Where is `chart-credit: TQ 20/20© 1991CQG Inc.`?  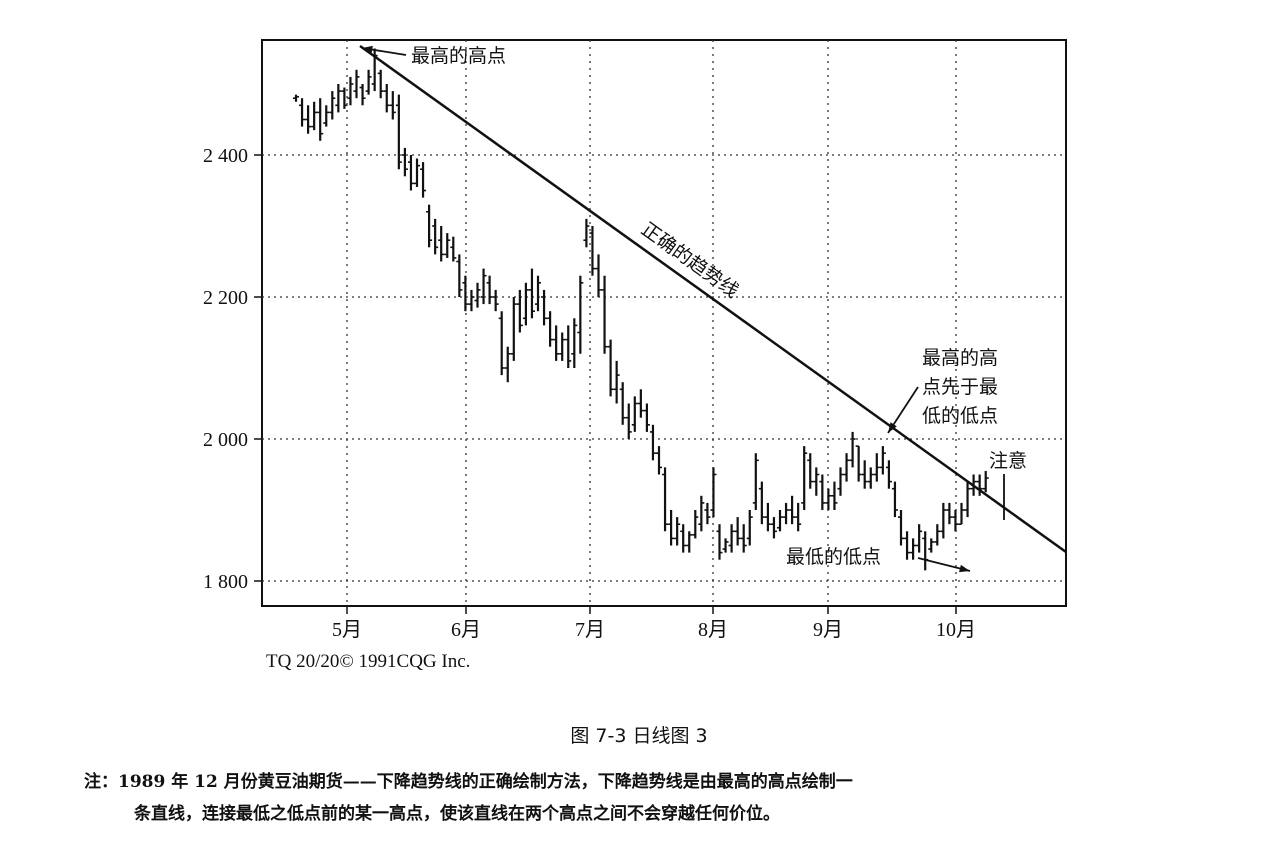
chart-credit: TQ 20/20© 1991CQG Inc. is located at coordinates (368, 661).